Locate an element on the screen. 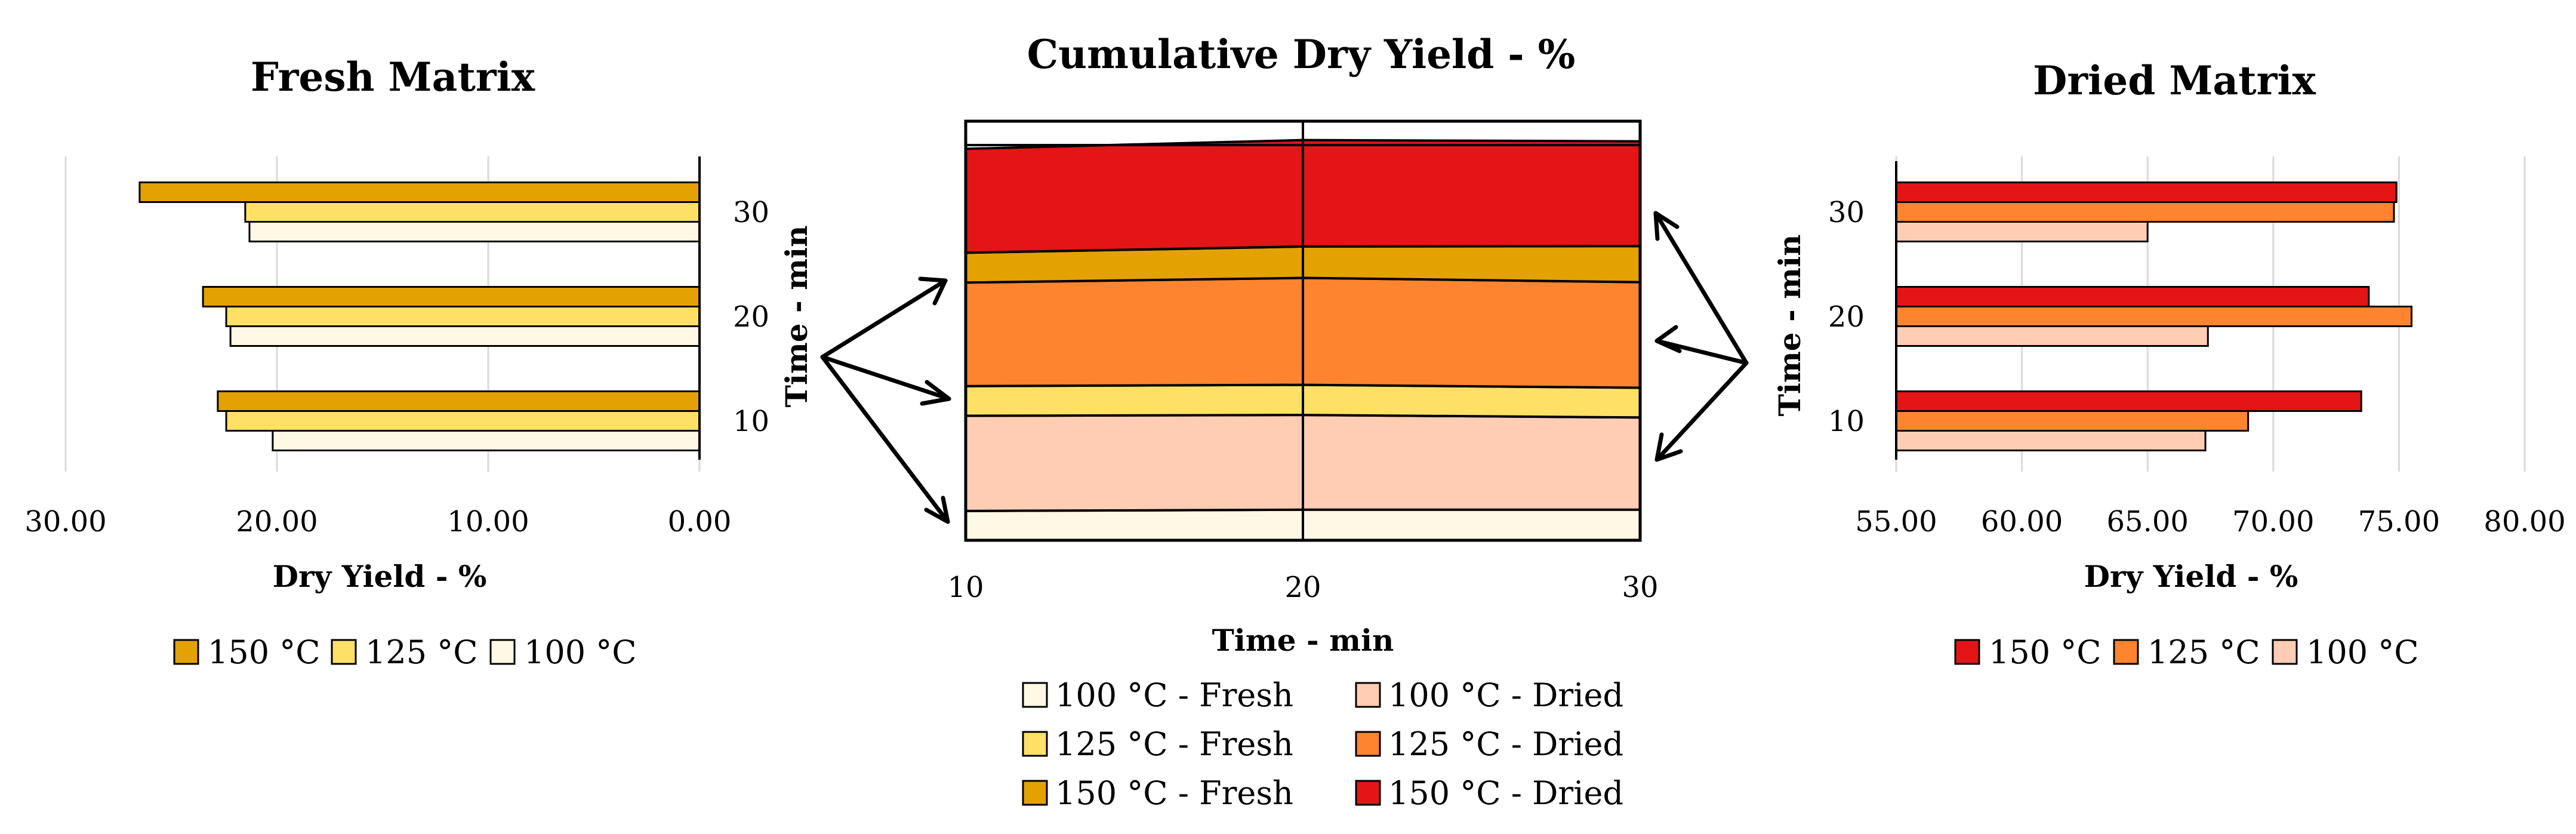 The width and height of the screenshot is (2576, 834). fresh-x-axis-title: Dry Yield - % is located at coordinates (380, 576).